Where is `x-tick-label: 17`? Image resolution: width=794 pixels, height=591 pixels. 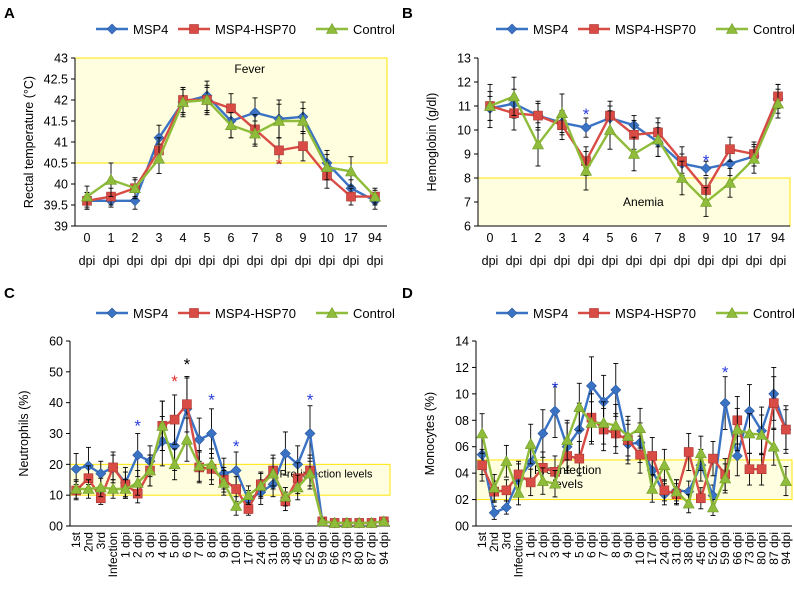
x-tick-label: 17 is located at coordinates (351, 238).